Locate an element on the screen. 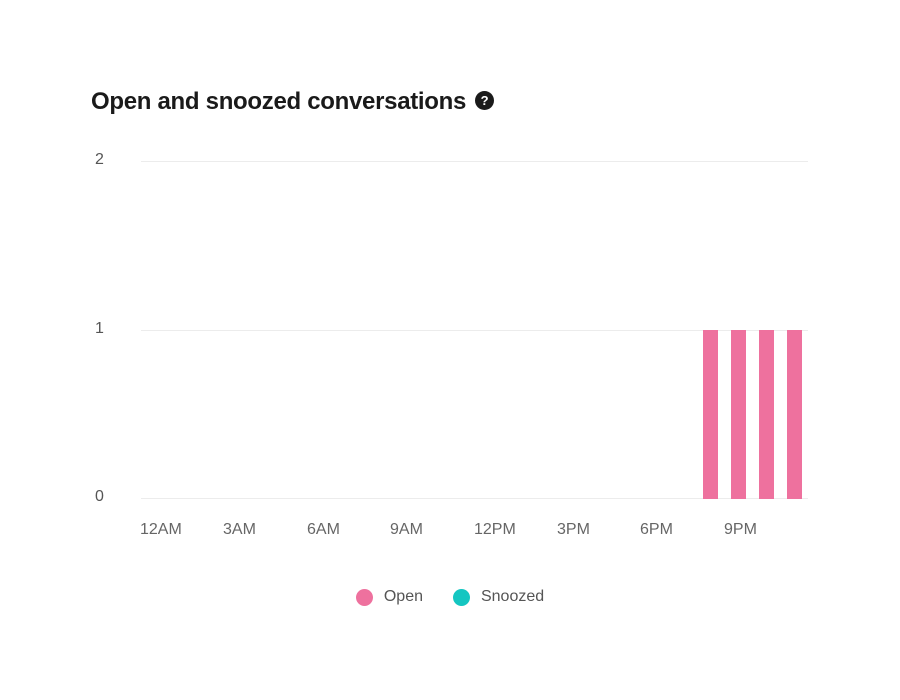  bar-open-11pm is located at coordinates (794, 414).